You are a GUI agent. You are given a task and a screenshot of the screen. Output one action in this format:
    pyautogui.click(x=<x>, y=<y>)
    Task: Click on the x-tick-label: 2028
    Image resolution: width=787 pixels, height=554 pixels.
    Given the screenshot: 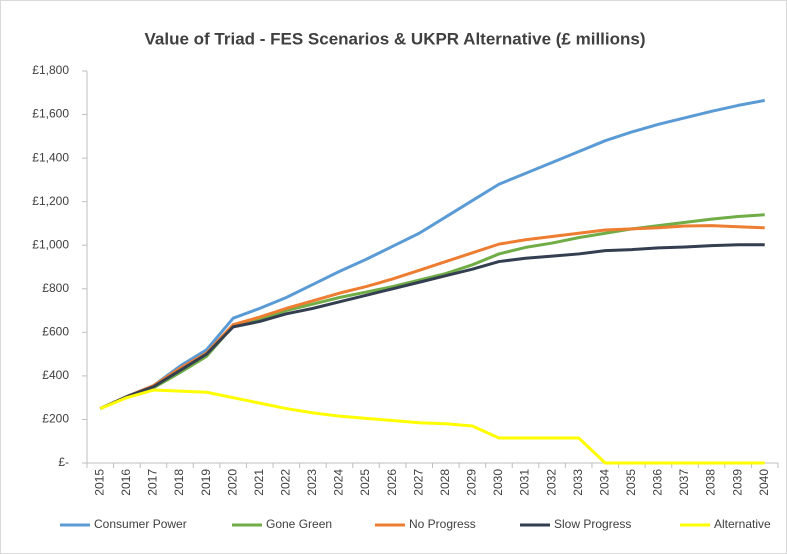 What is the action you would take?
    pyautogui.click(x=445, y=482)
    